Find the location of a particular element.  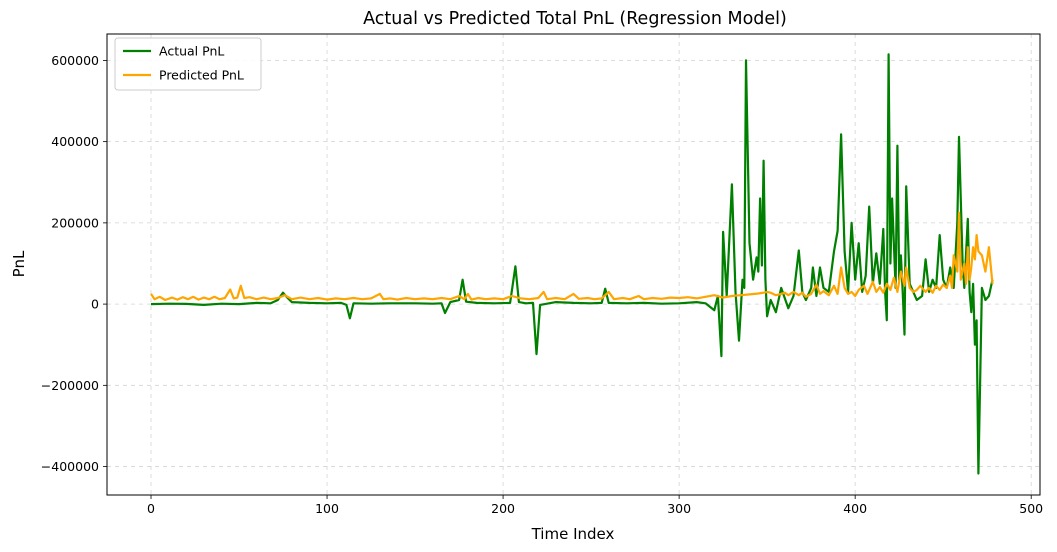

x-axis-label: Time Index is located at coordinates (573, 534).